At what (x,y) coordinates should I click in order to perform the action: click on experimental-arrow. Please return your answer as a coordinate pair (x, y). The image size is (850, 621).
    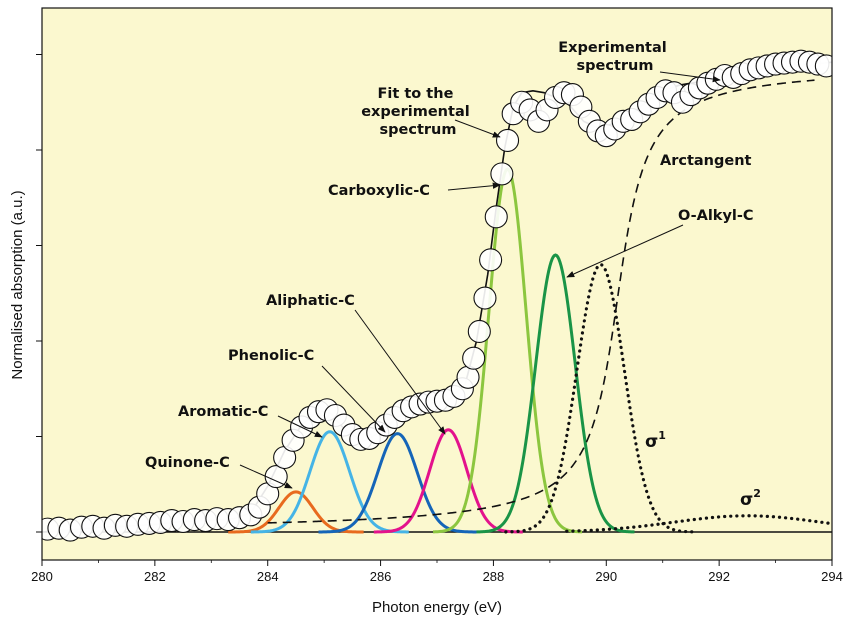
    Looking at the image, I should click on (690, 77).